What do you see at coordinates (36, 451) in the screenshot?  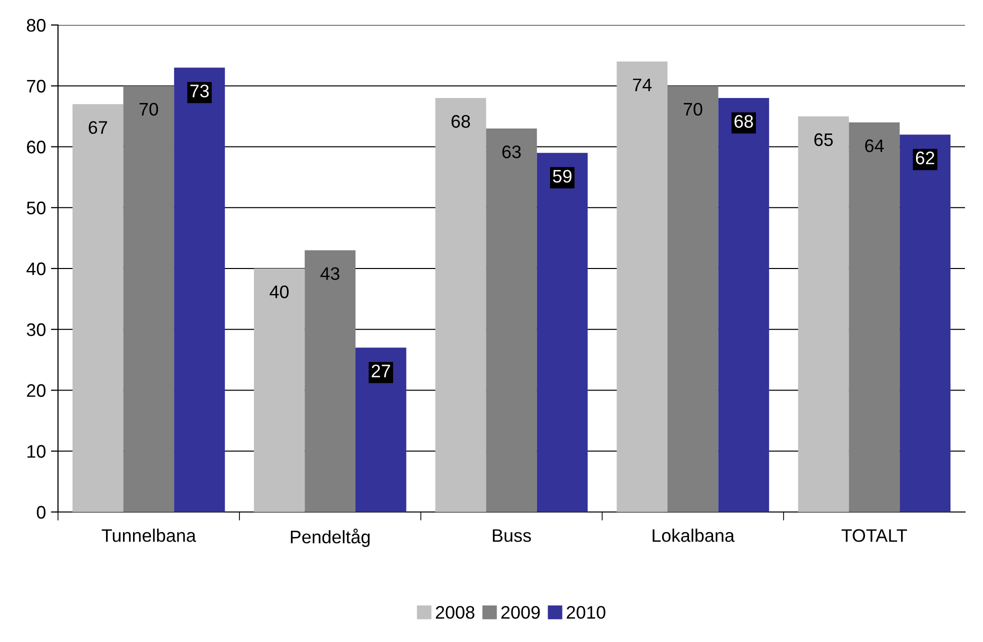 I see `y-tick-label: 10` at bounding box center [36, 451].